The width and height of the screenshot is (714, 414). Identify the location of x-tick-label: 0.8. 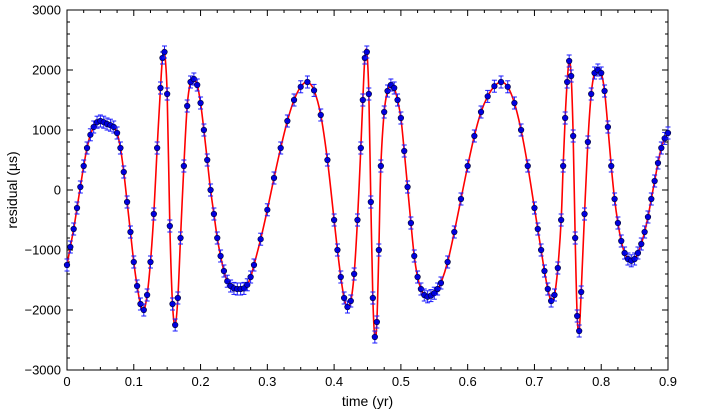
(601, 381).